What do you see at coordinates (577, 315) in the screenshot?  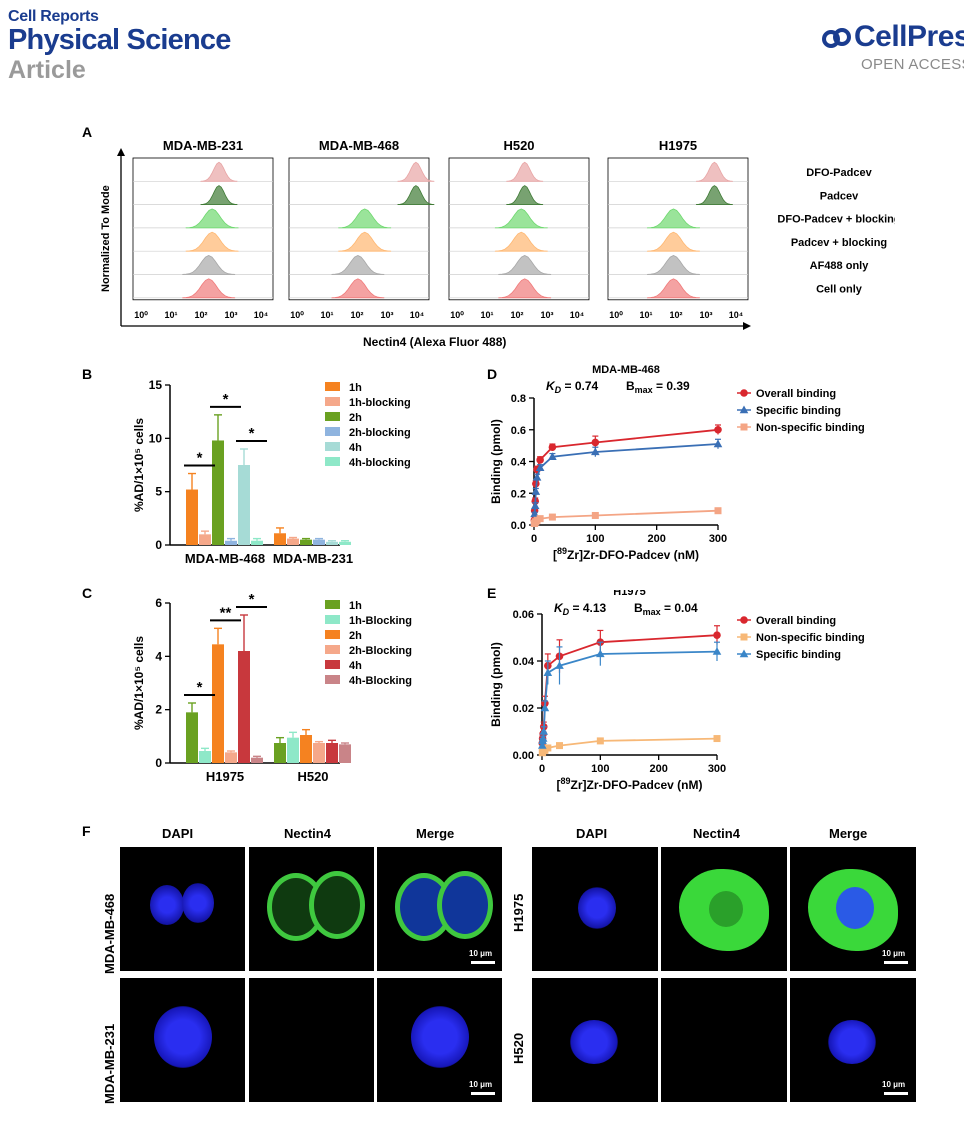 I see `x-tick-label: 10⁴` at bounding box center [577, 315].